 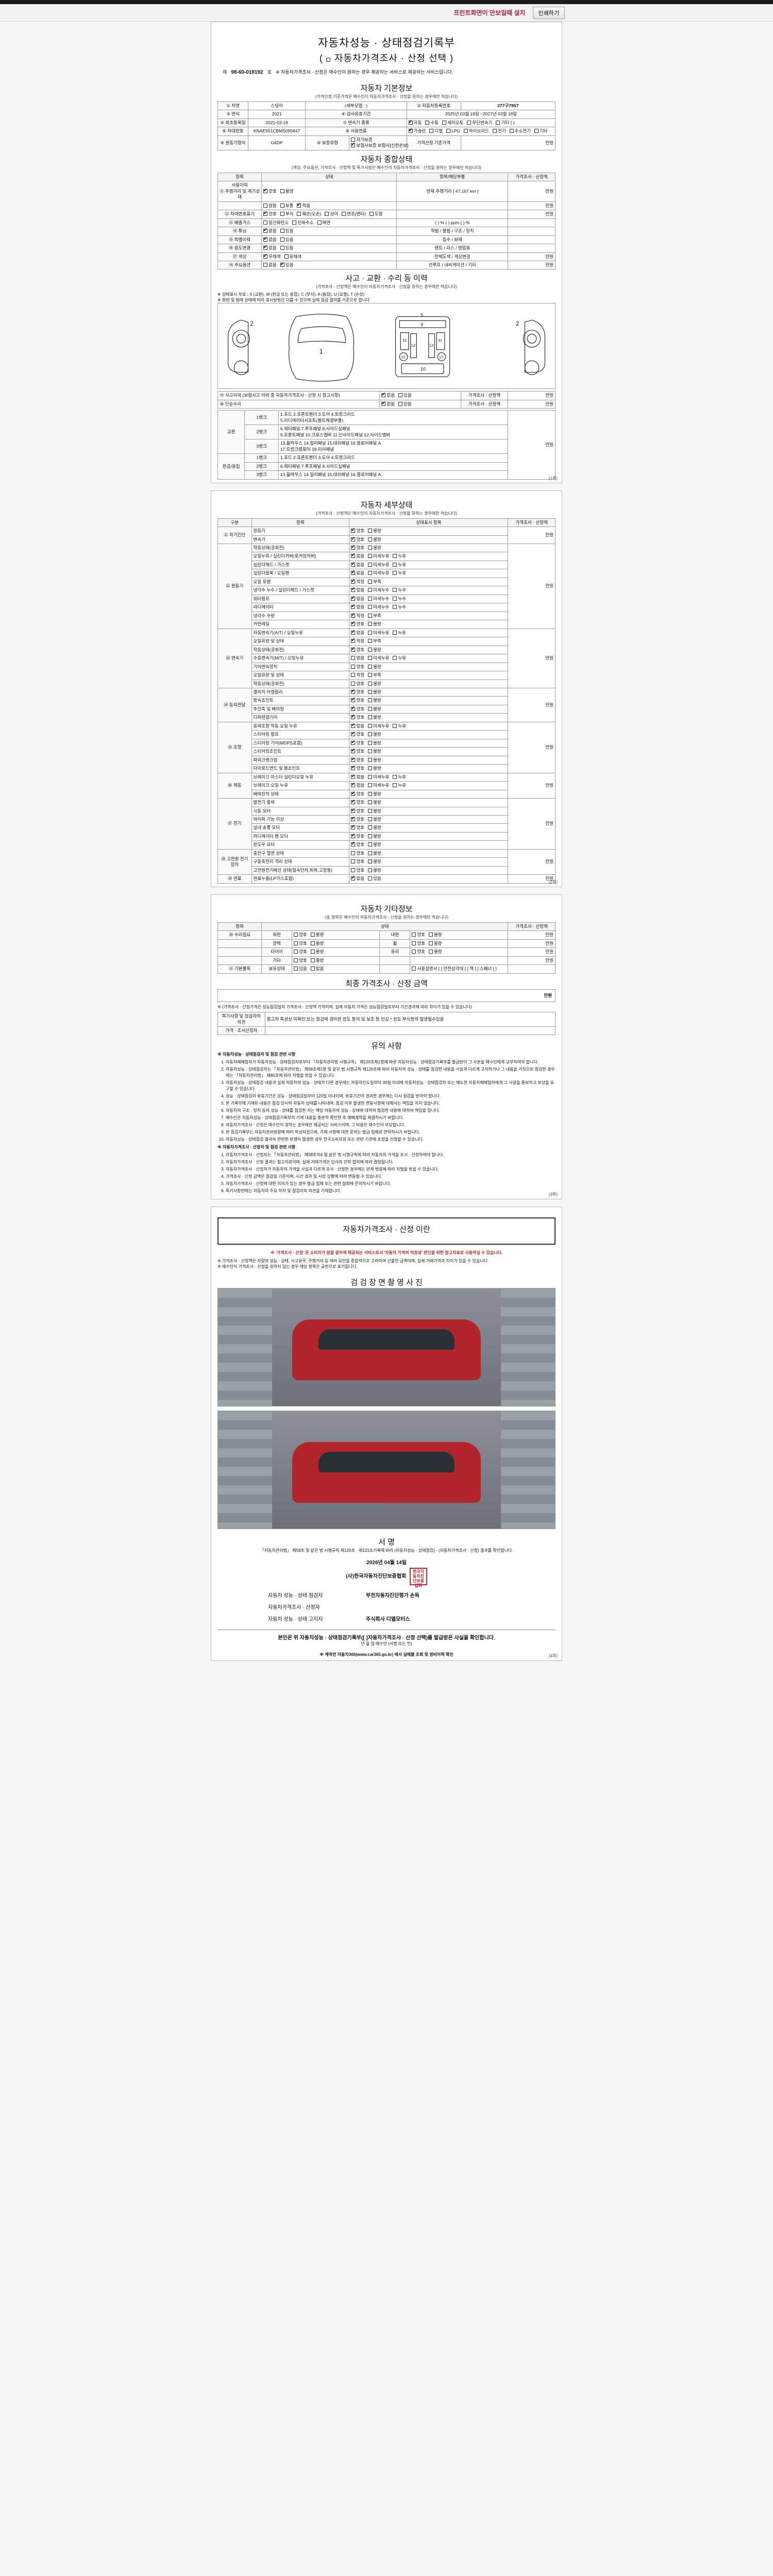 What do you see at coordinates (270, 206) in the screenshot?
I see `option-많음: 많음` at bounding box center [270, 206].